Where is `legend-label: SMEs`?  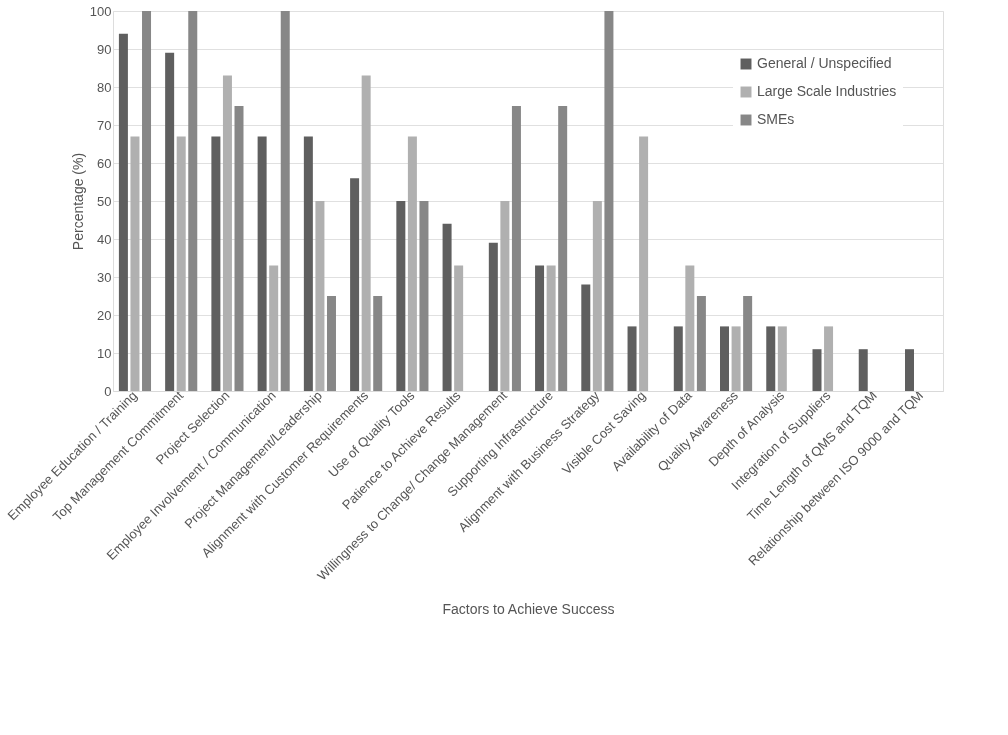 legend-label: SMEs is located at coordinates (776, 119).